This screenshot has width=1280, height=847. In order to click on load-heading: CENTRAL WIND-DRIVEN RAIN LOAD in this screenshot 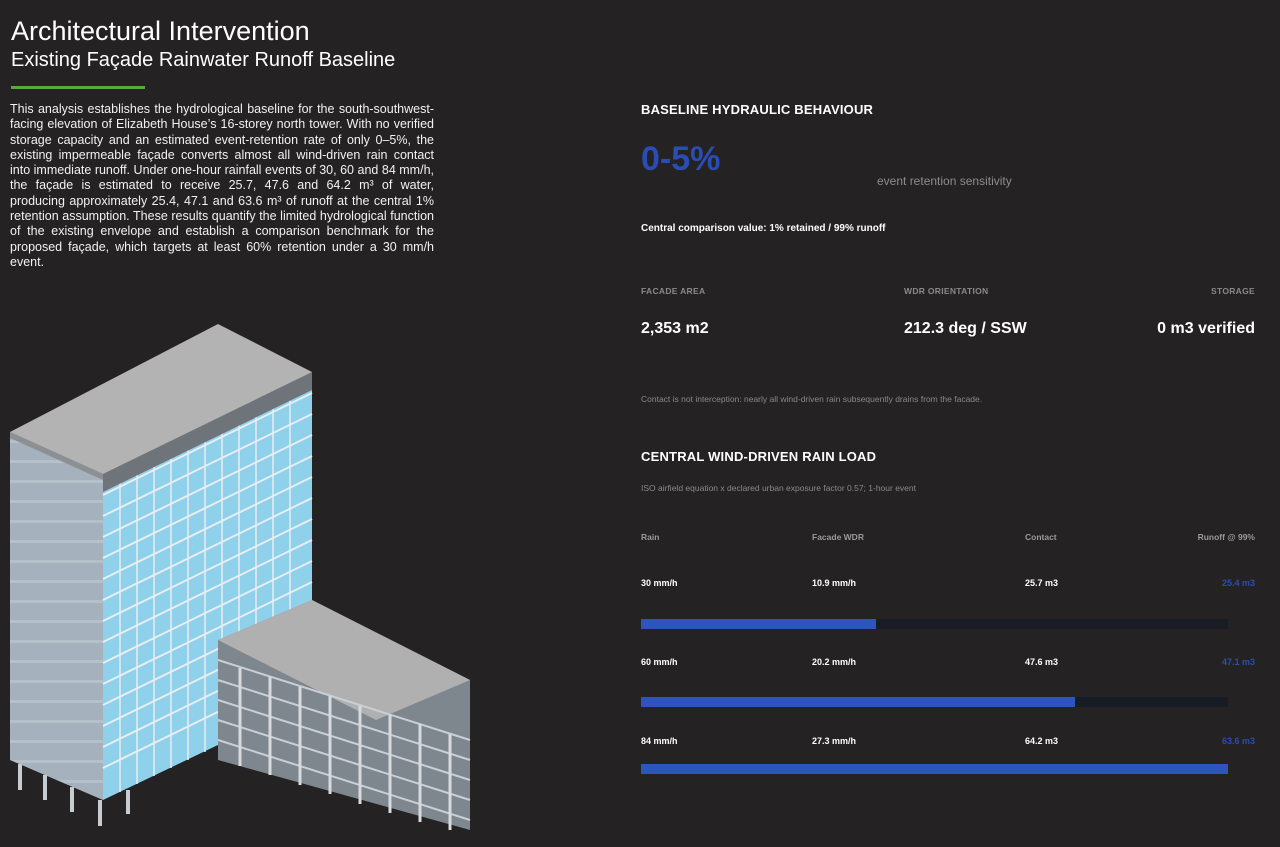, I will do `click(759, 456)`.